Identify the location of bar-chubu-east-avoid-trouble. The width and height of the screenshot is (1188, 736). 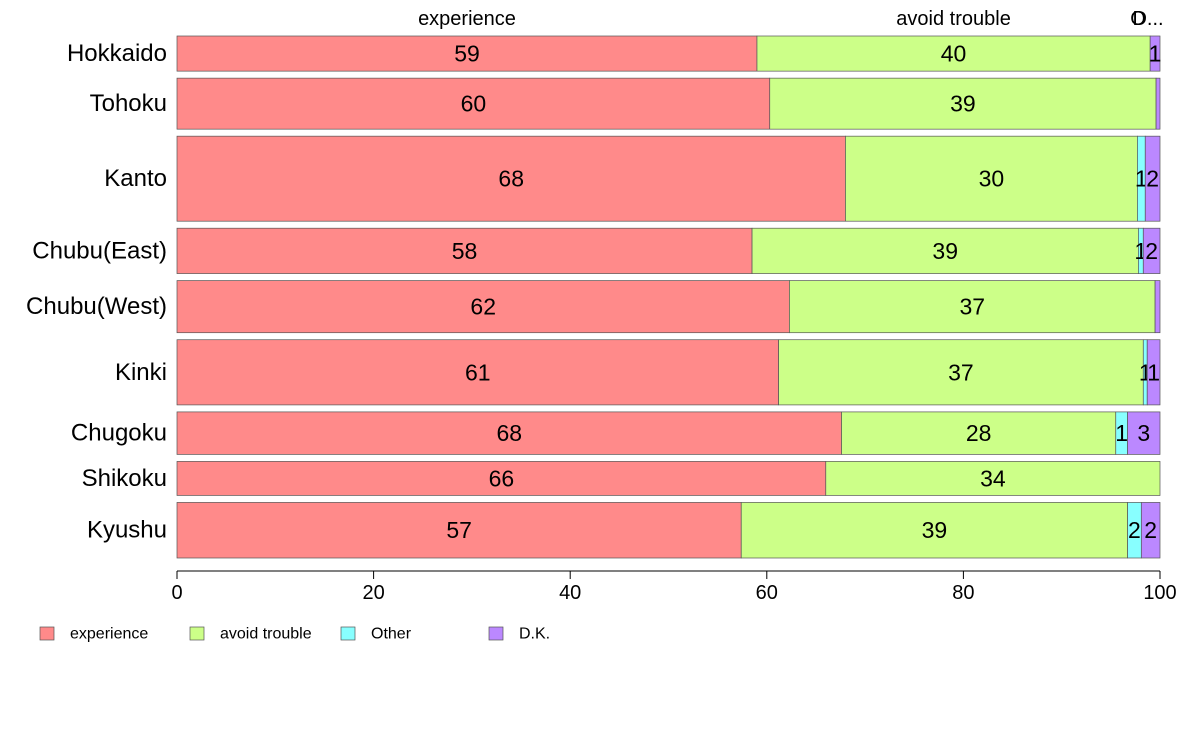
(945, 250).